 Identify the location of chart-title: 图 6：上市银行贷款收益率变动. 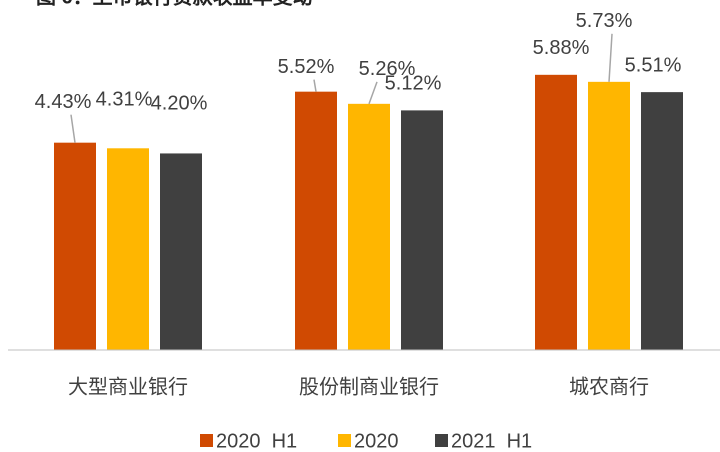
(174, 4).